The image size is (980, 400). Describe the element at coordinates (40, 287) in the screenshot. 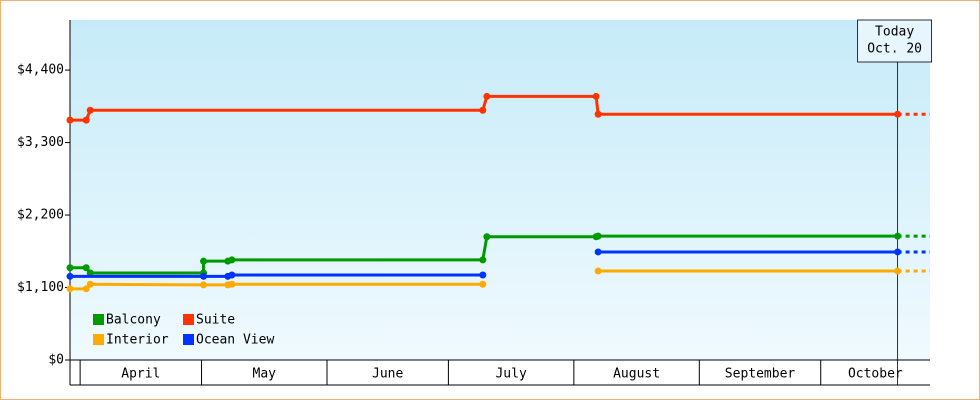

I see `y-tick-label: $1,100` at that location.